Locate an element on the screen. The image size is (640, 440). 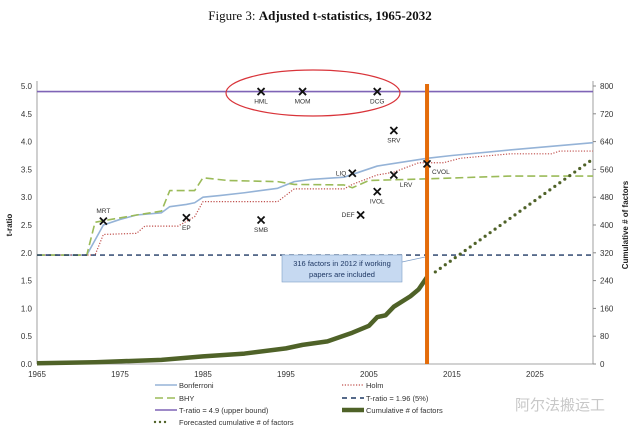
y-tick-label: 2.5 is located at coordinates (27, 225).